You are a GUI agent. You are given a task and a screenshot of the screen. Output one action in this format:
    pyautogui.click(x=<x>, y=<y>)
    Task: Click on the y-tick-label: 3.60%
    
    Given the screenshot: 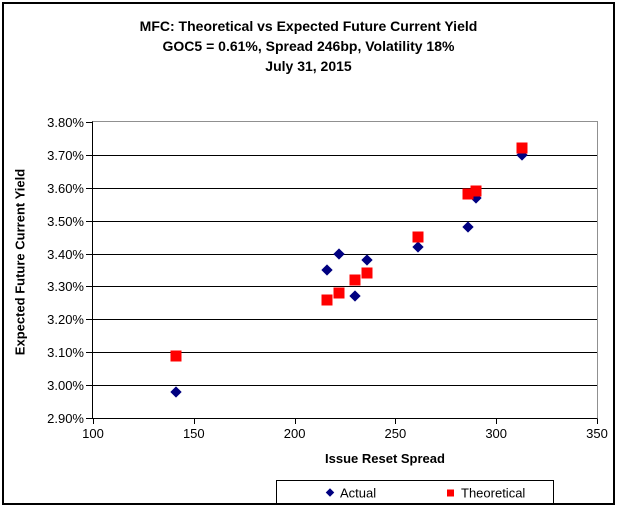 What is the action you would take?
    pyautogui.click(x=65, y=188)
    